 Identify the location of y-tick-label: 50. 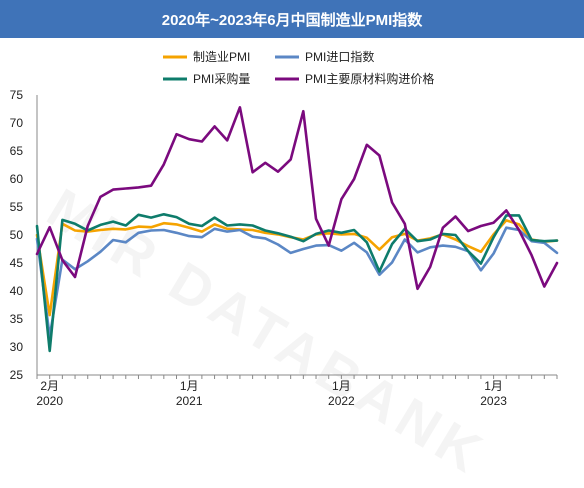
(17, 235).